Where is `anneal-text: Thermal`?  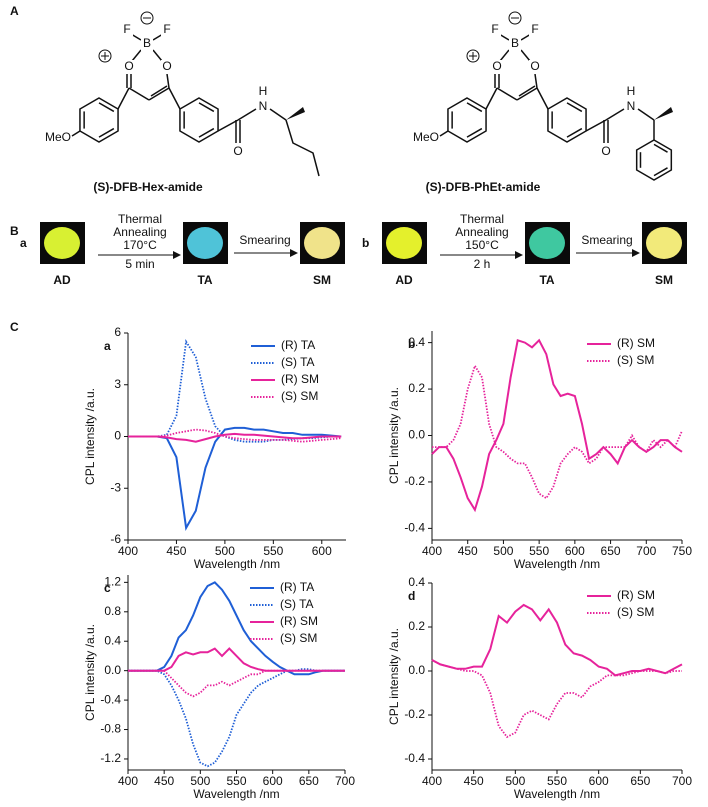
anneal-text: Thermal is located at coordinates (140, 219).